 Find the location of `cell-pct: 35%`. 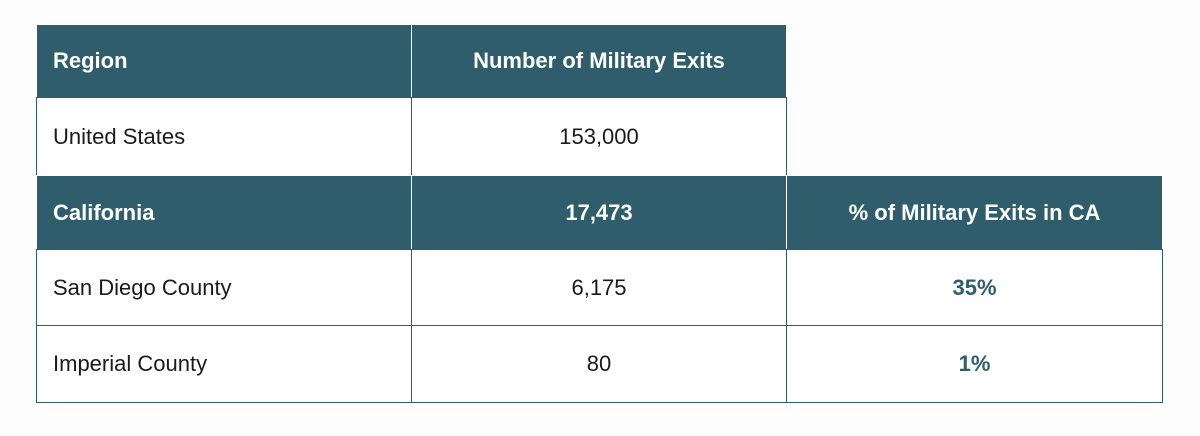

cell-pct: 35% is located at coordinates (974, 287).